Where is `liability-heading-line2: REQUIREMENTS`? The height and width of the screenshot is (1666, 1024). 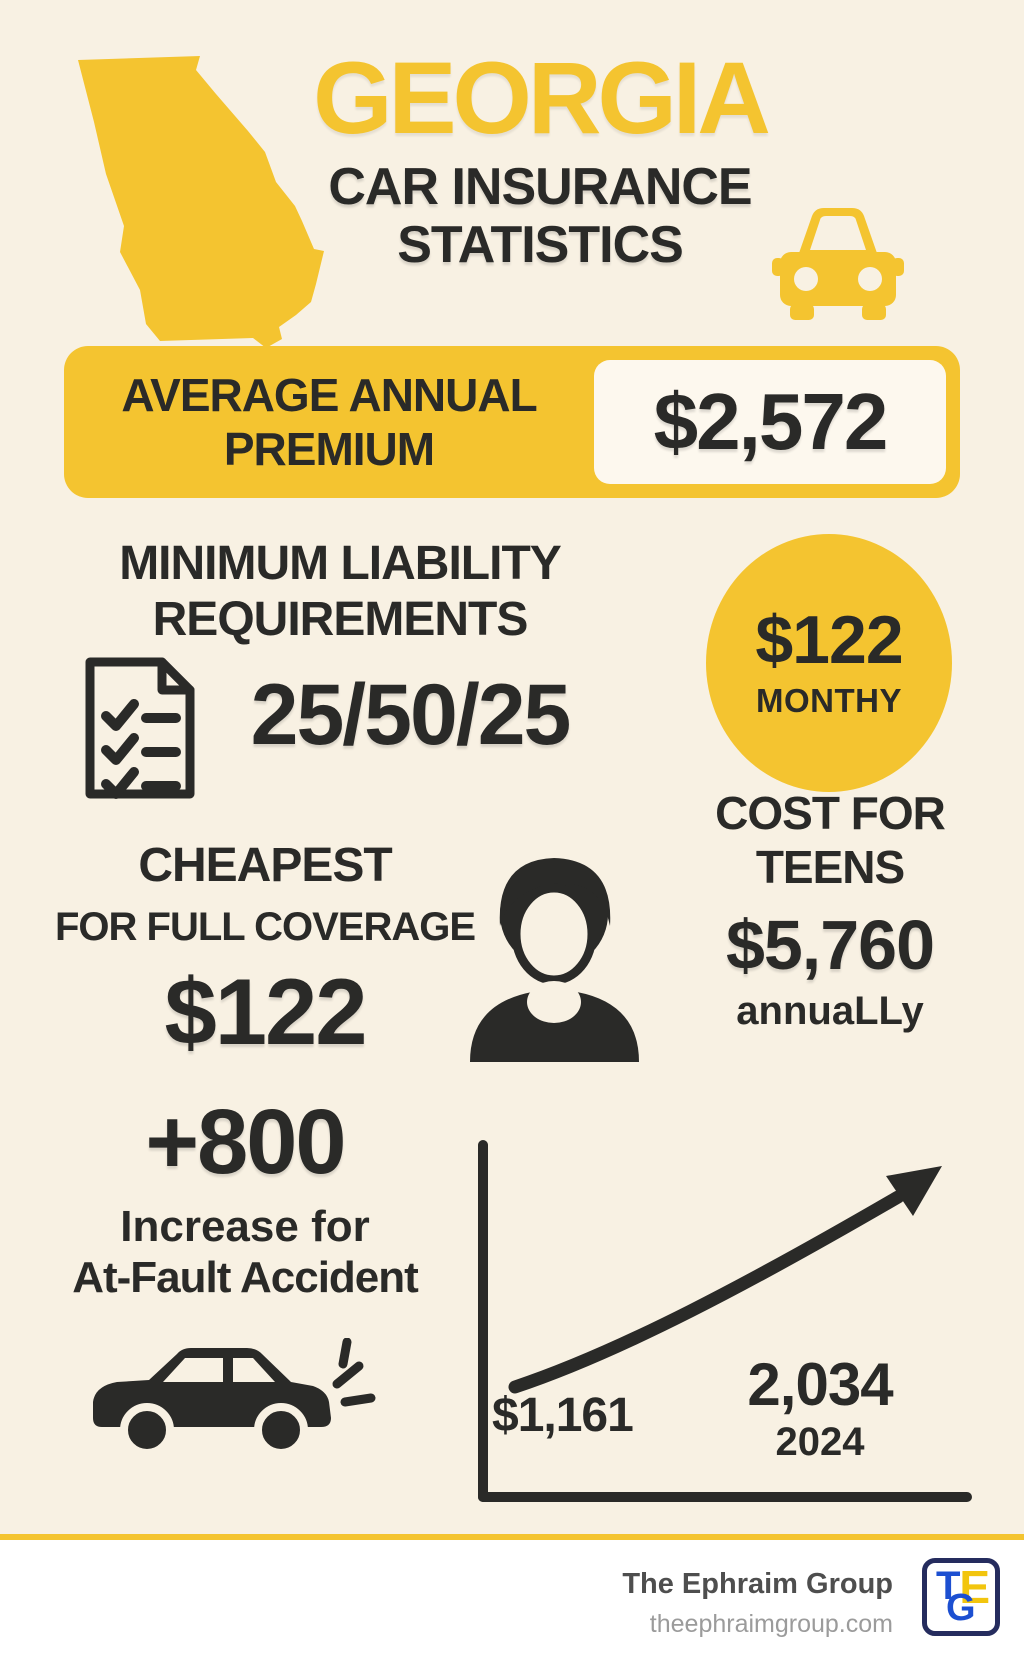 liability-heading-line2: REQUIREMENTS is located at coordinates (340, 619).